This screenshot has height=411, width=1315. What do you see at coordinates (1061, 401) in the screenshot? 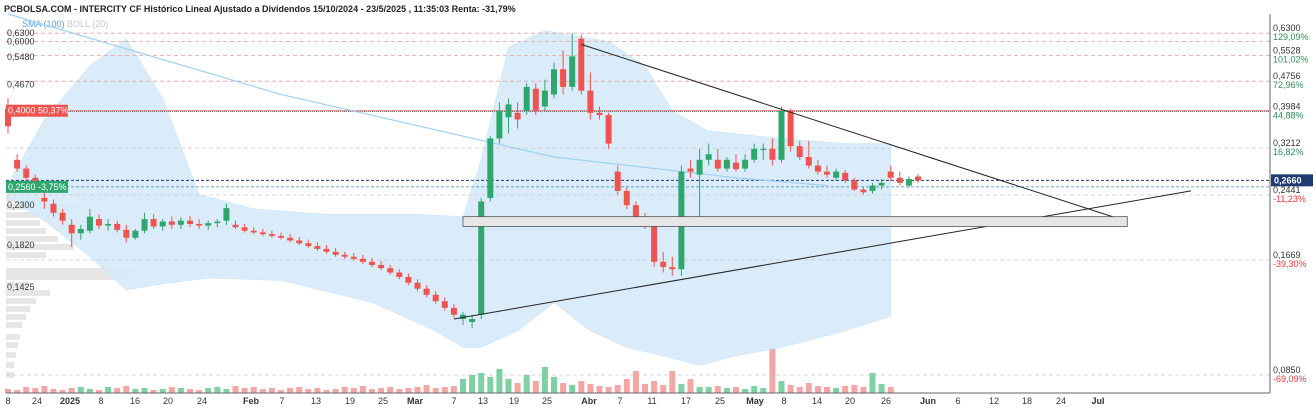
I see `x-tick-label: 24` at bounding box center [1061, 401].